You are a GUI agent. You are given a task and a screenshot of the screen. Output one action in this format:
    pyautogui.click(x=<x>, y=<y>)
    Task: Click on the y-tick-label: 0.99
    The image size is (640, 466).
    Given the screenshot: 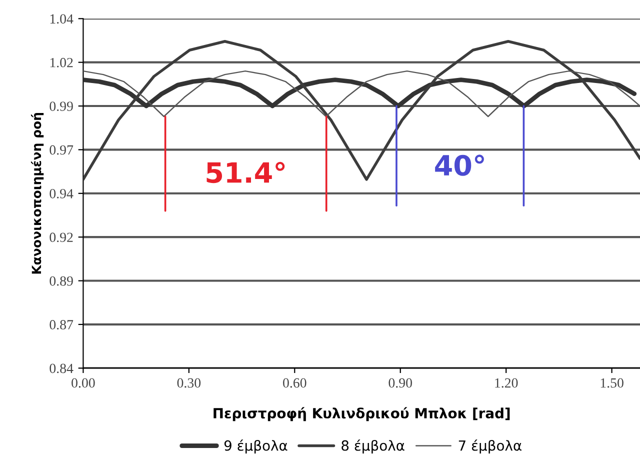 What is the action you would take?
    pyautogui.click(x=61, y=107)
    